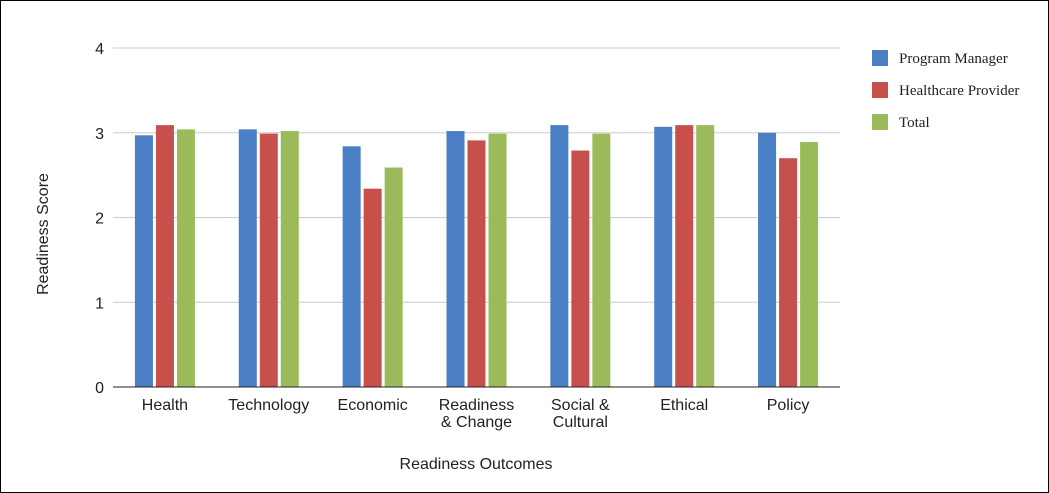 The height and width of the screenshot is (493, 1049). What do you see at coordinates (959, 91) in the screenshot?
I see `legend-label: Healthcare Provider` at bounding box center [959, 91].